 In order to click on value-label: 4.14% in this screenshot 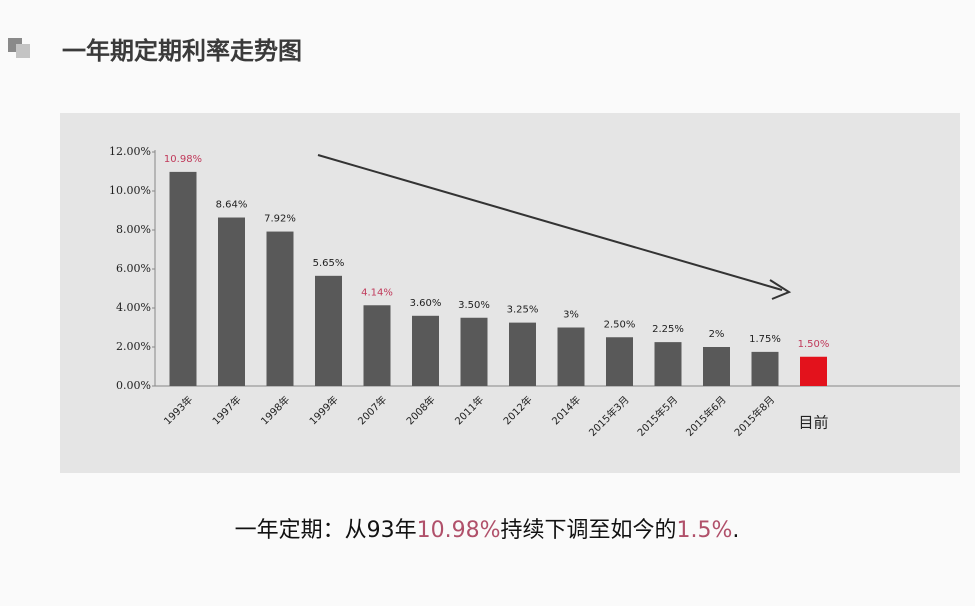, I will do `click(377, 292)`.